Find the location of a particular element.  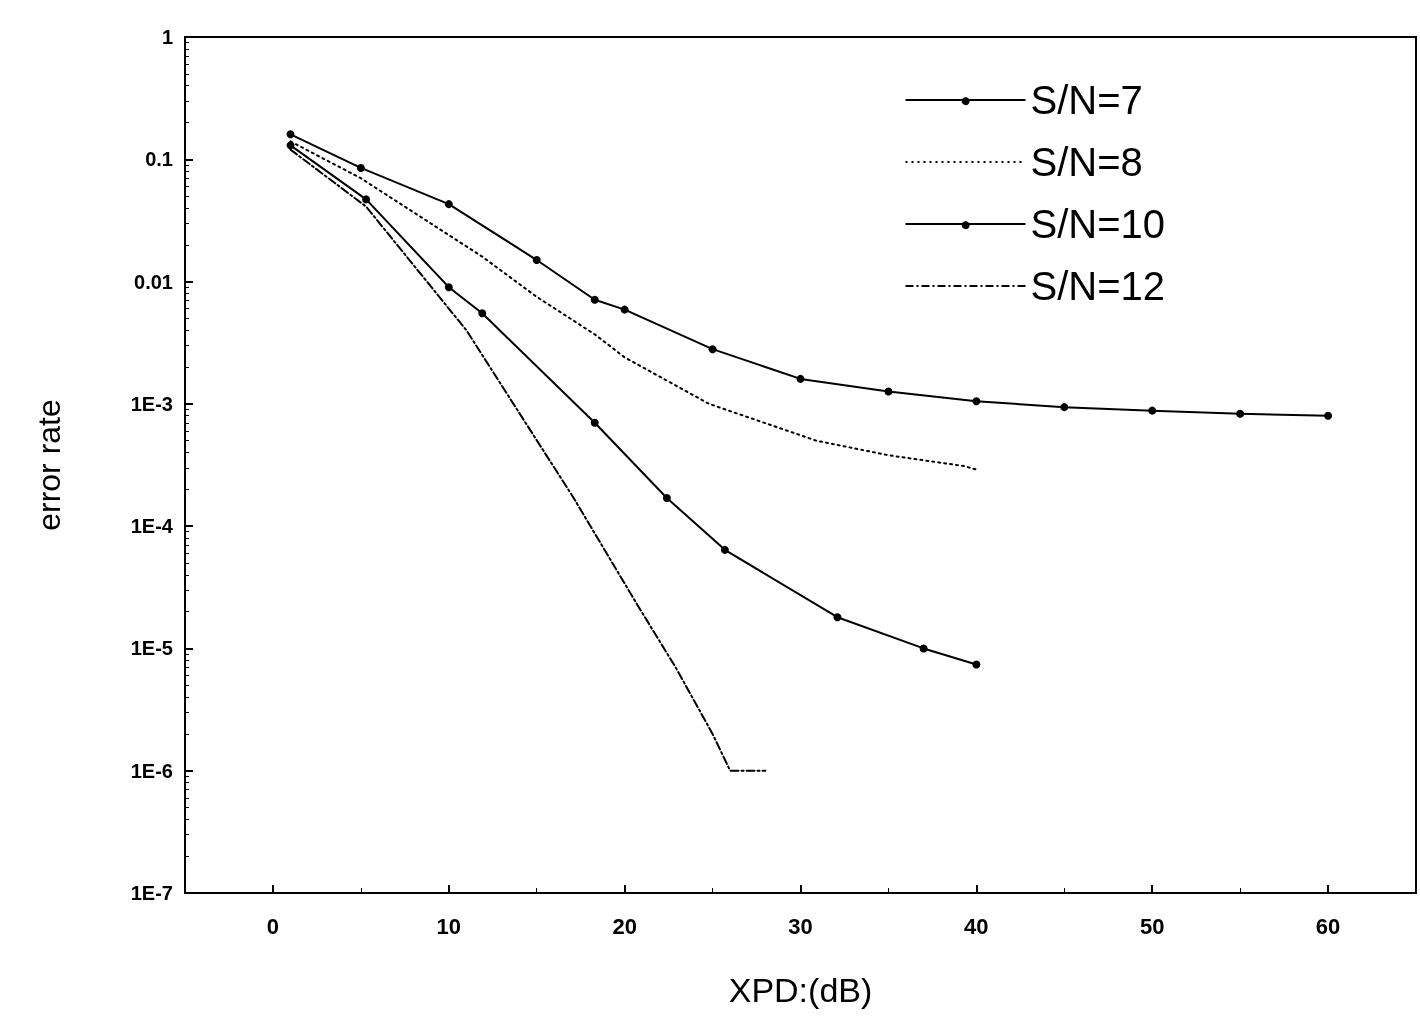

y-tick-label: 1E-5 is located at coordinates (151, 648).